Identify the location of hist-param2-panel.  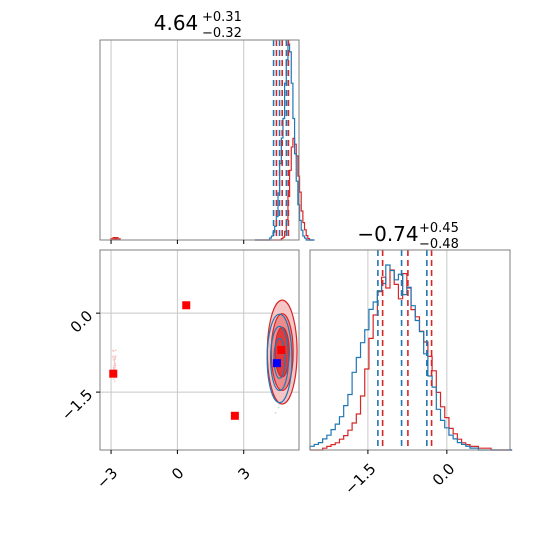
(411, 351).